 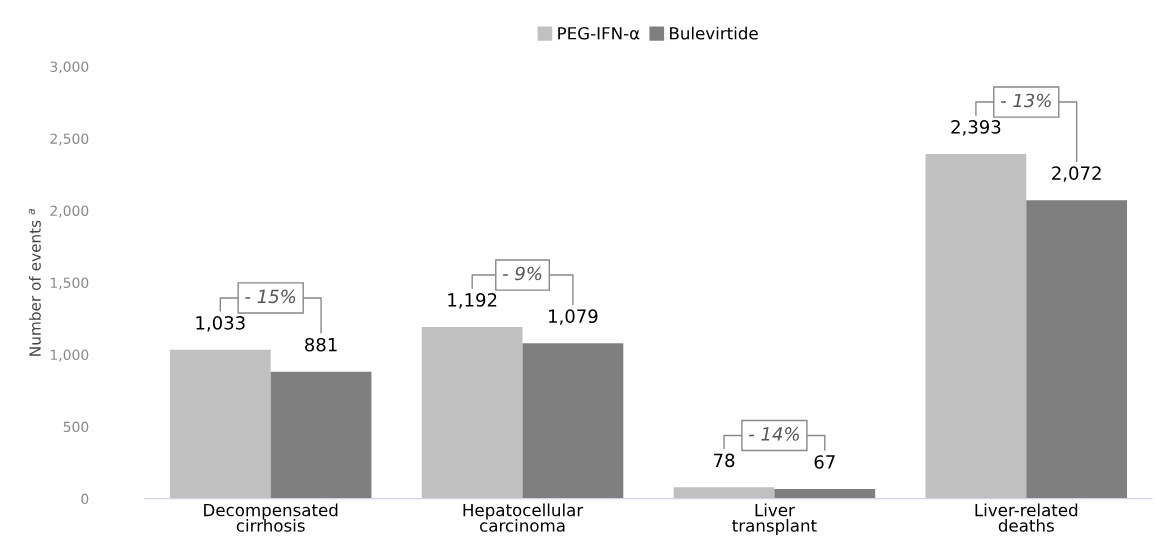 What do you see at coordinates (69, 67) in the screenshot?
I see `y-tick-label: 3,000` at bounding box center [69, 67].